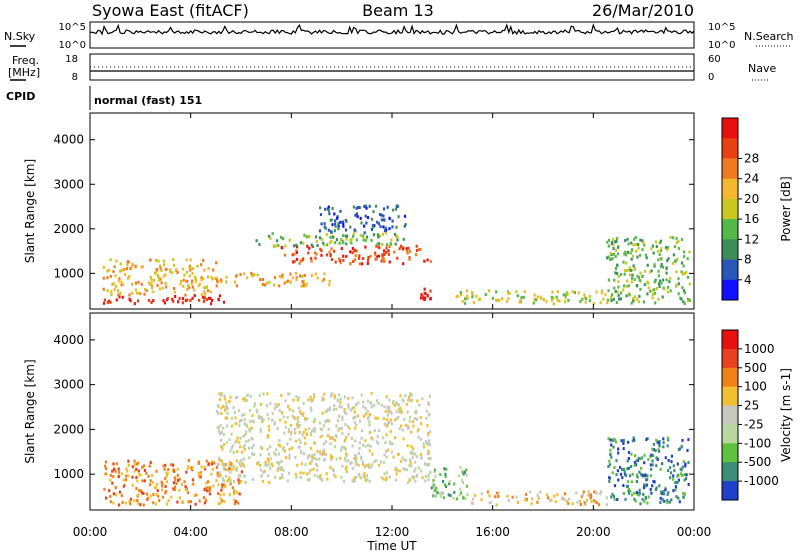 This screenshot has height=558, width=800. I want to click on colorbar-tick-label: -500, so click(757, 462).